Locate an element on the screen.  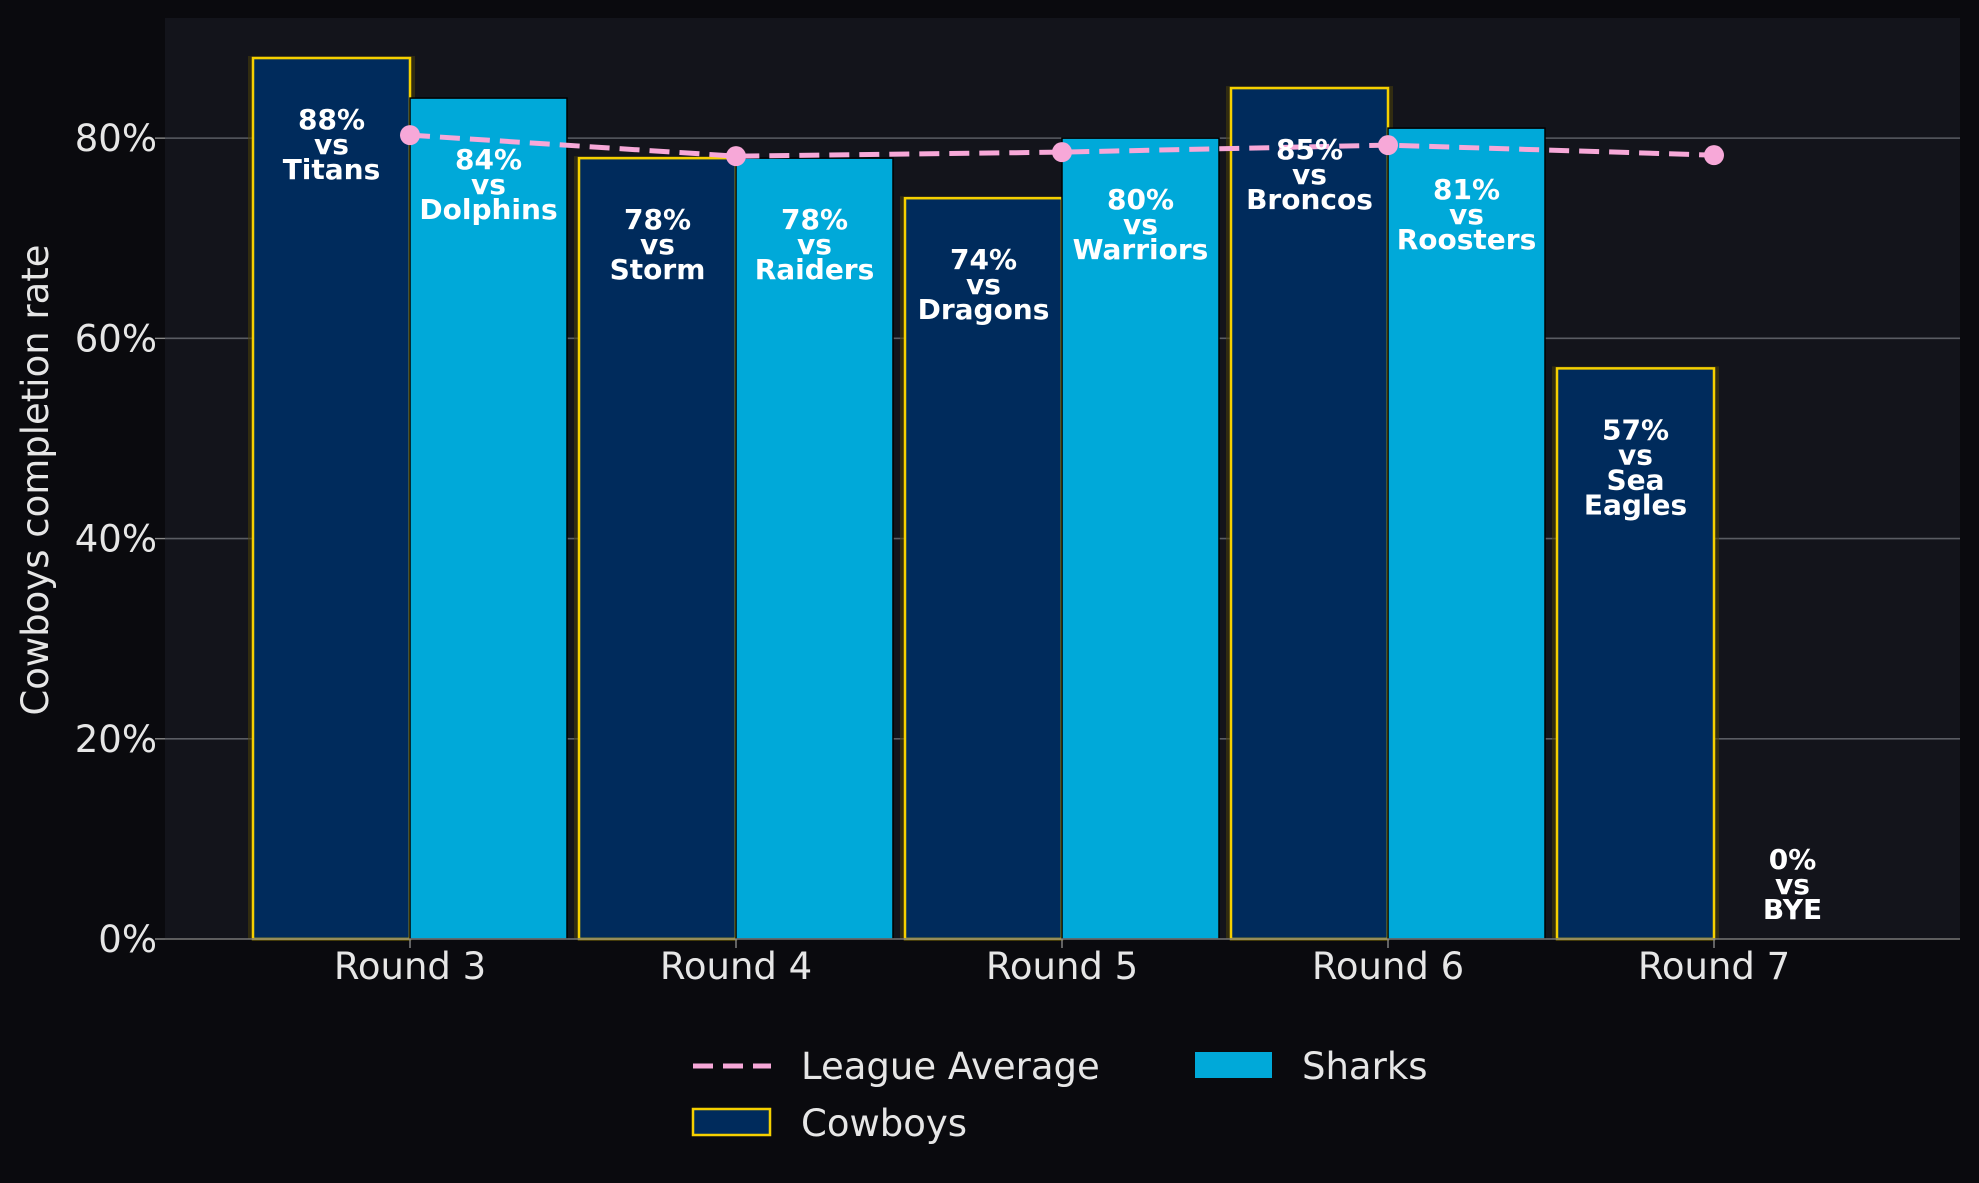
bar-data-label: Roosters is located at coordinates (1467, 239).